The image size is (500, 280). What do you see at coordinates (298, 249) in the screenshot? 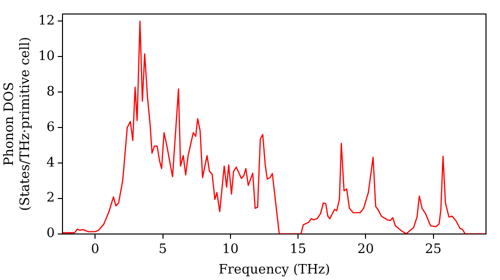
I see `x-tick-label: 15` at bounding box center [298, 249].